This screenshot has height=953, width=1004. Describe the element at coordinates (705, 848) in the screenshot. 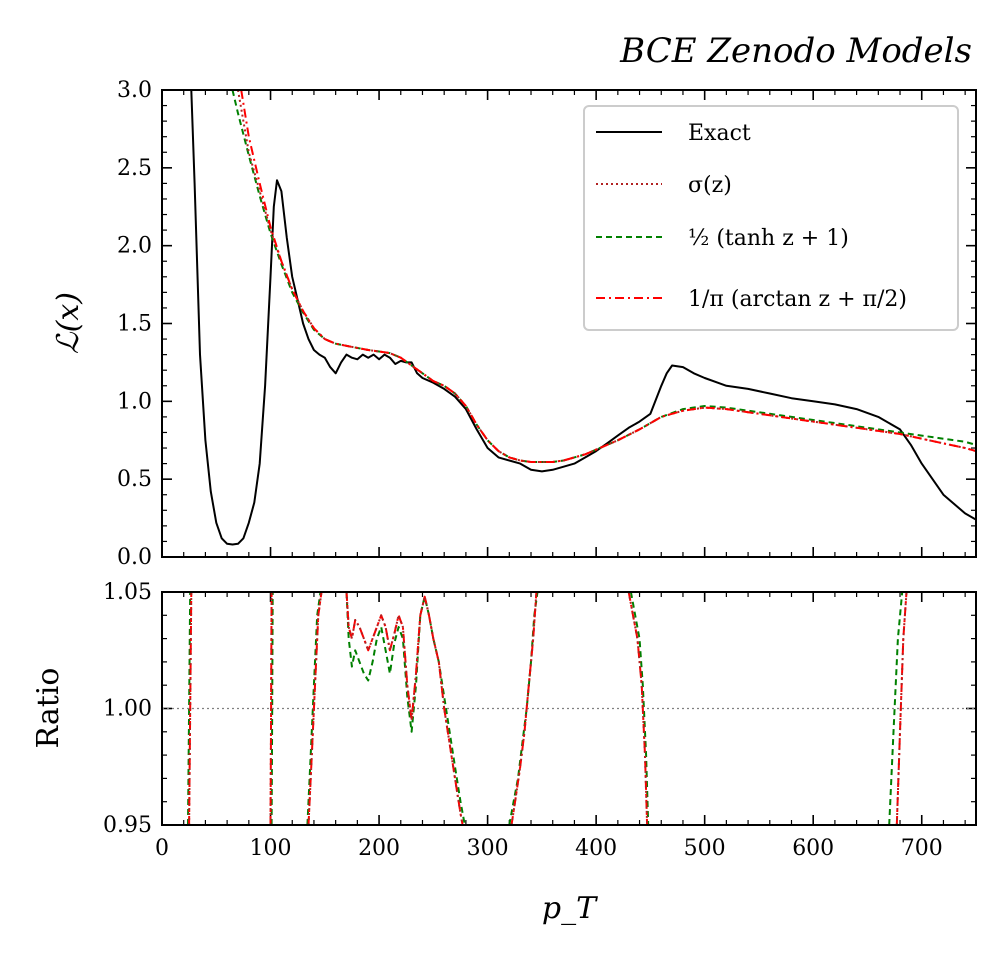

I see `xtick-label: 500` at that location.